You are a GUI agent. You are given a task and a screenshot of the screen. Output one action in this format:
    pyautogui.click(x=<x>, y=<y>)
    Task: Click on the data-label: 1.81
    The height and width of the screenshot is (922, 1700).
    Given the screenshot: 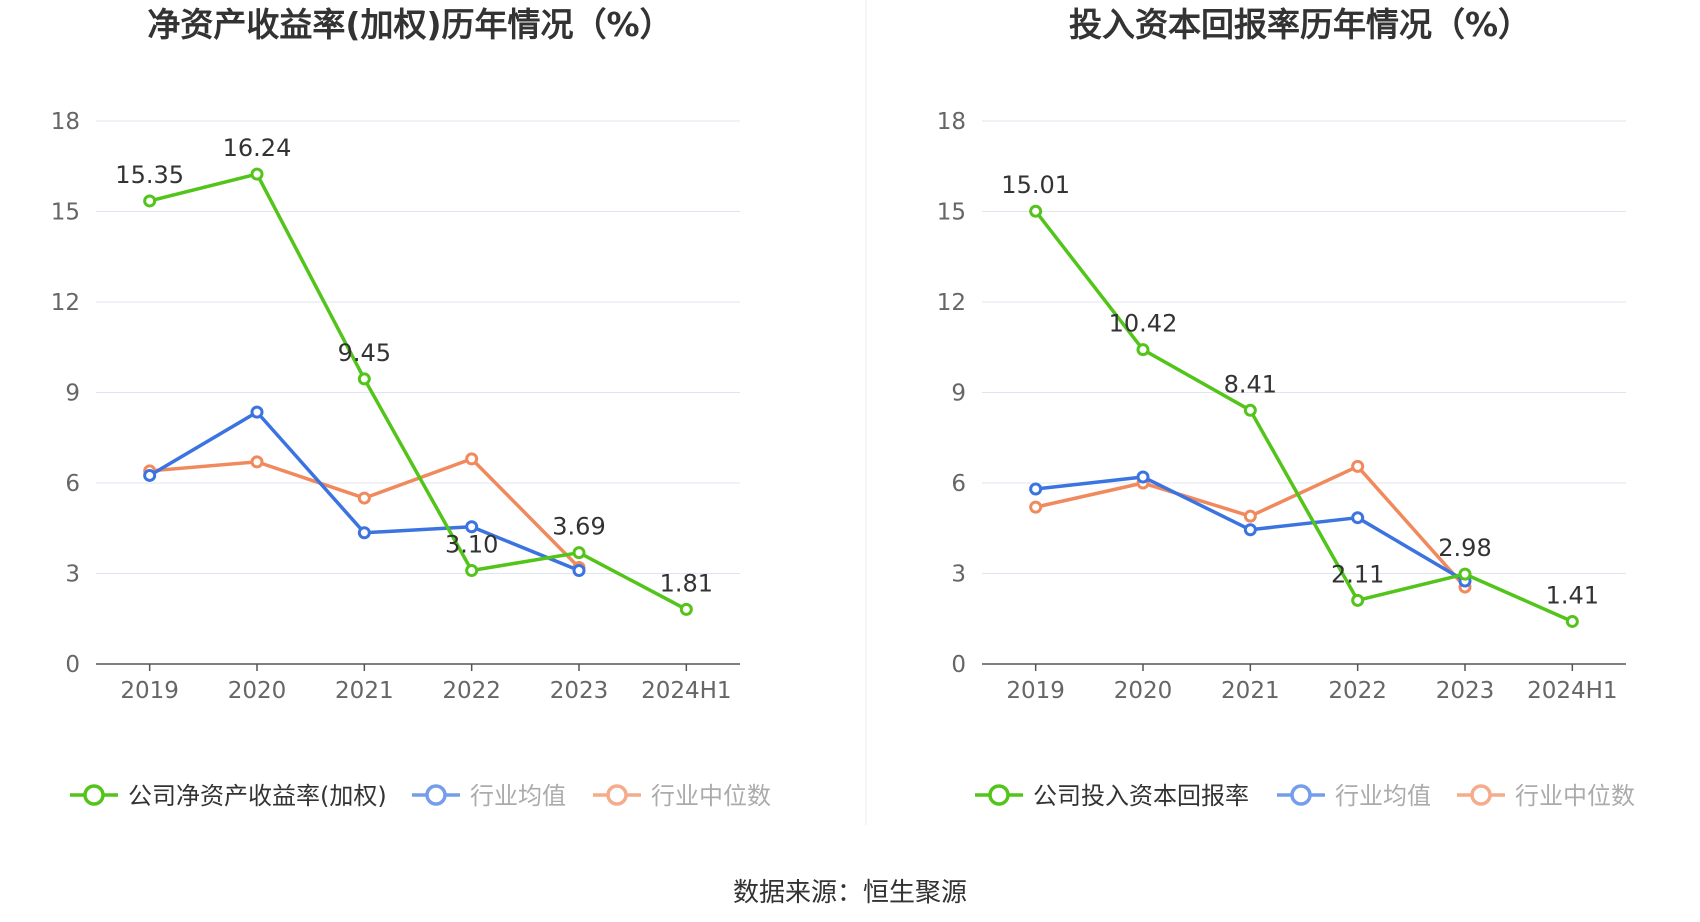 What is the action you would take?
    pyautogui.click(x=686, y=583)
    